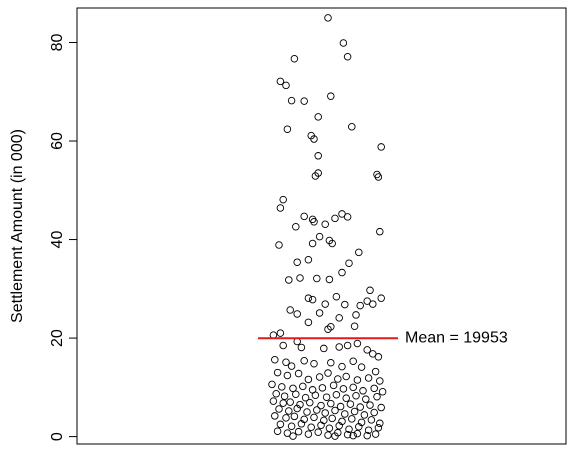 The height and width of the screenshot is (450, 572). What do you see at coordinates (57, 436) in the screenshot?
I see `y-tick-label: 0` at bounding box center [57, 436].